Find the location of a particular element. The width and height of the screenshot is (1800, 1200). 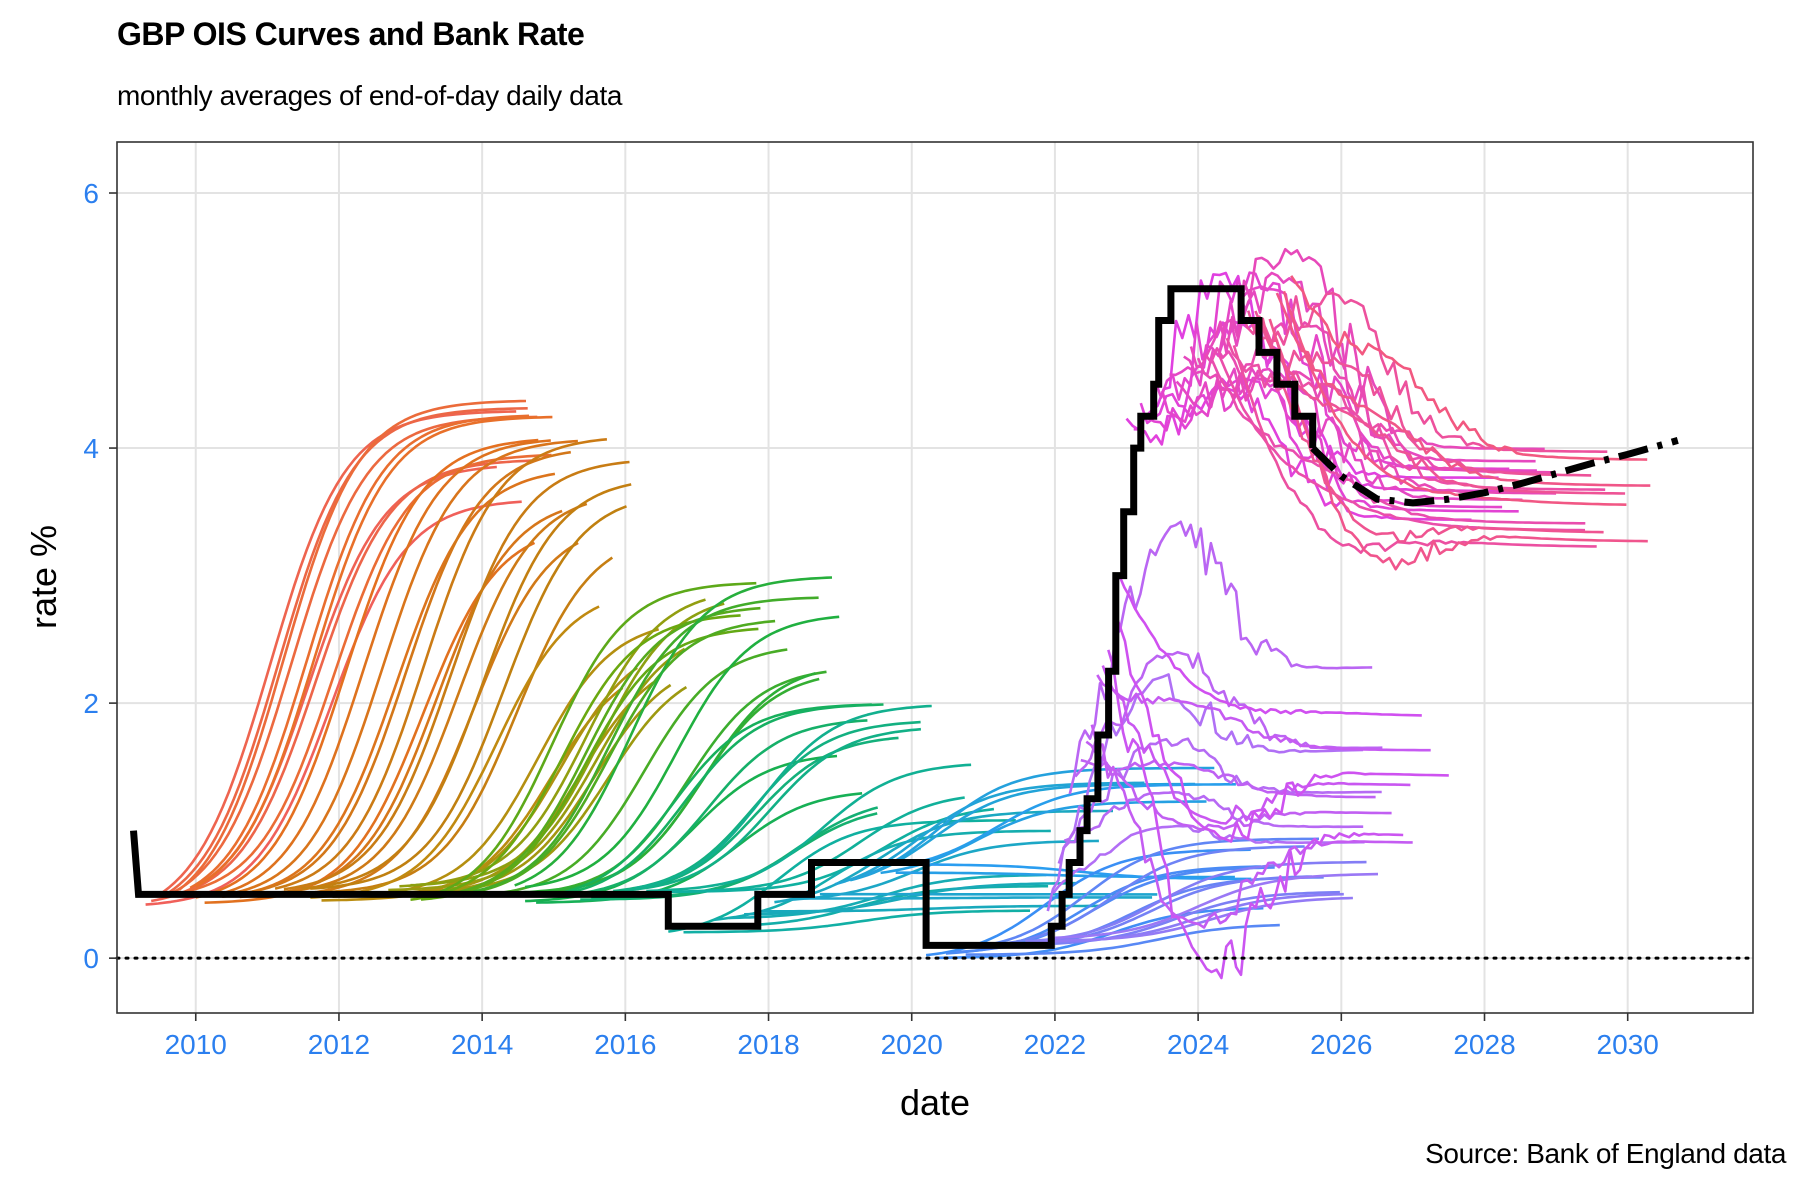

bank-rate-forward-line is located at coordinates (1494, 472).